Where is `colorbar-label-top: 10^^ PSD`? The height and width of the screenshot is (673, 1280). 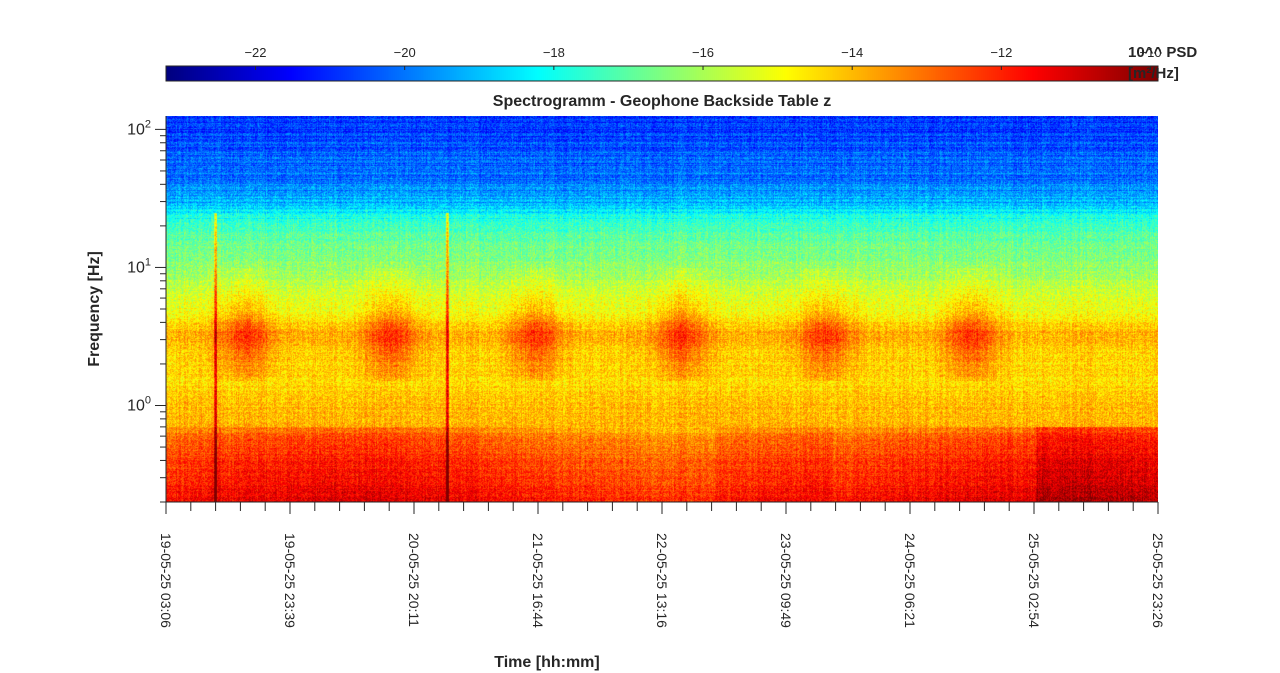
colorbar-label-top: 10^^ PSD is located at coordinates (1162, 52).